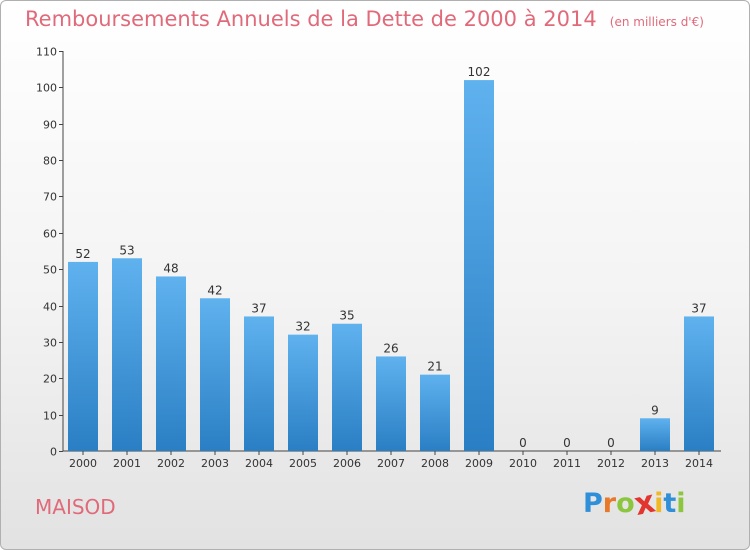 This screenshot has width=750, height=550. What do you see at coordinates (435, 463) in the screenshot?
I see `x-tick-label: 2008` at bounding box center [435, 463].